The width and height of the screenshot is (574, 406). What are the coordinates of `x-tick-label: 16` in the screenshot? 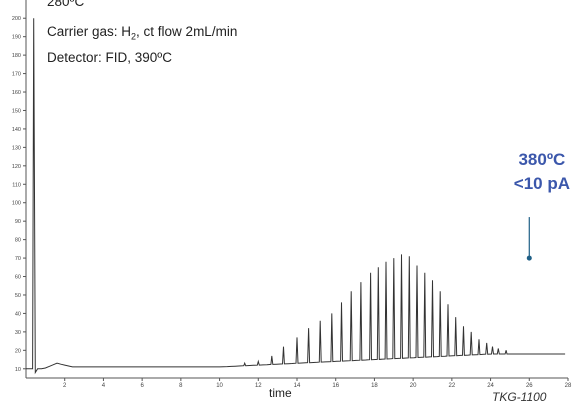 It's located at (335, 386).